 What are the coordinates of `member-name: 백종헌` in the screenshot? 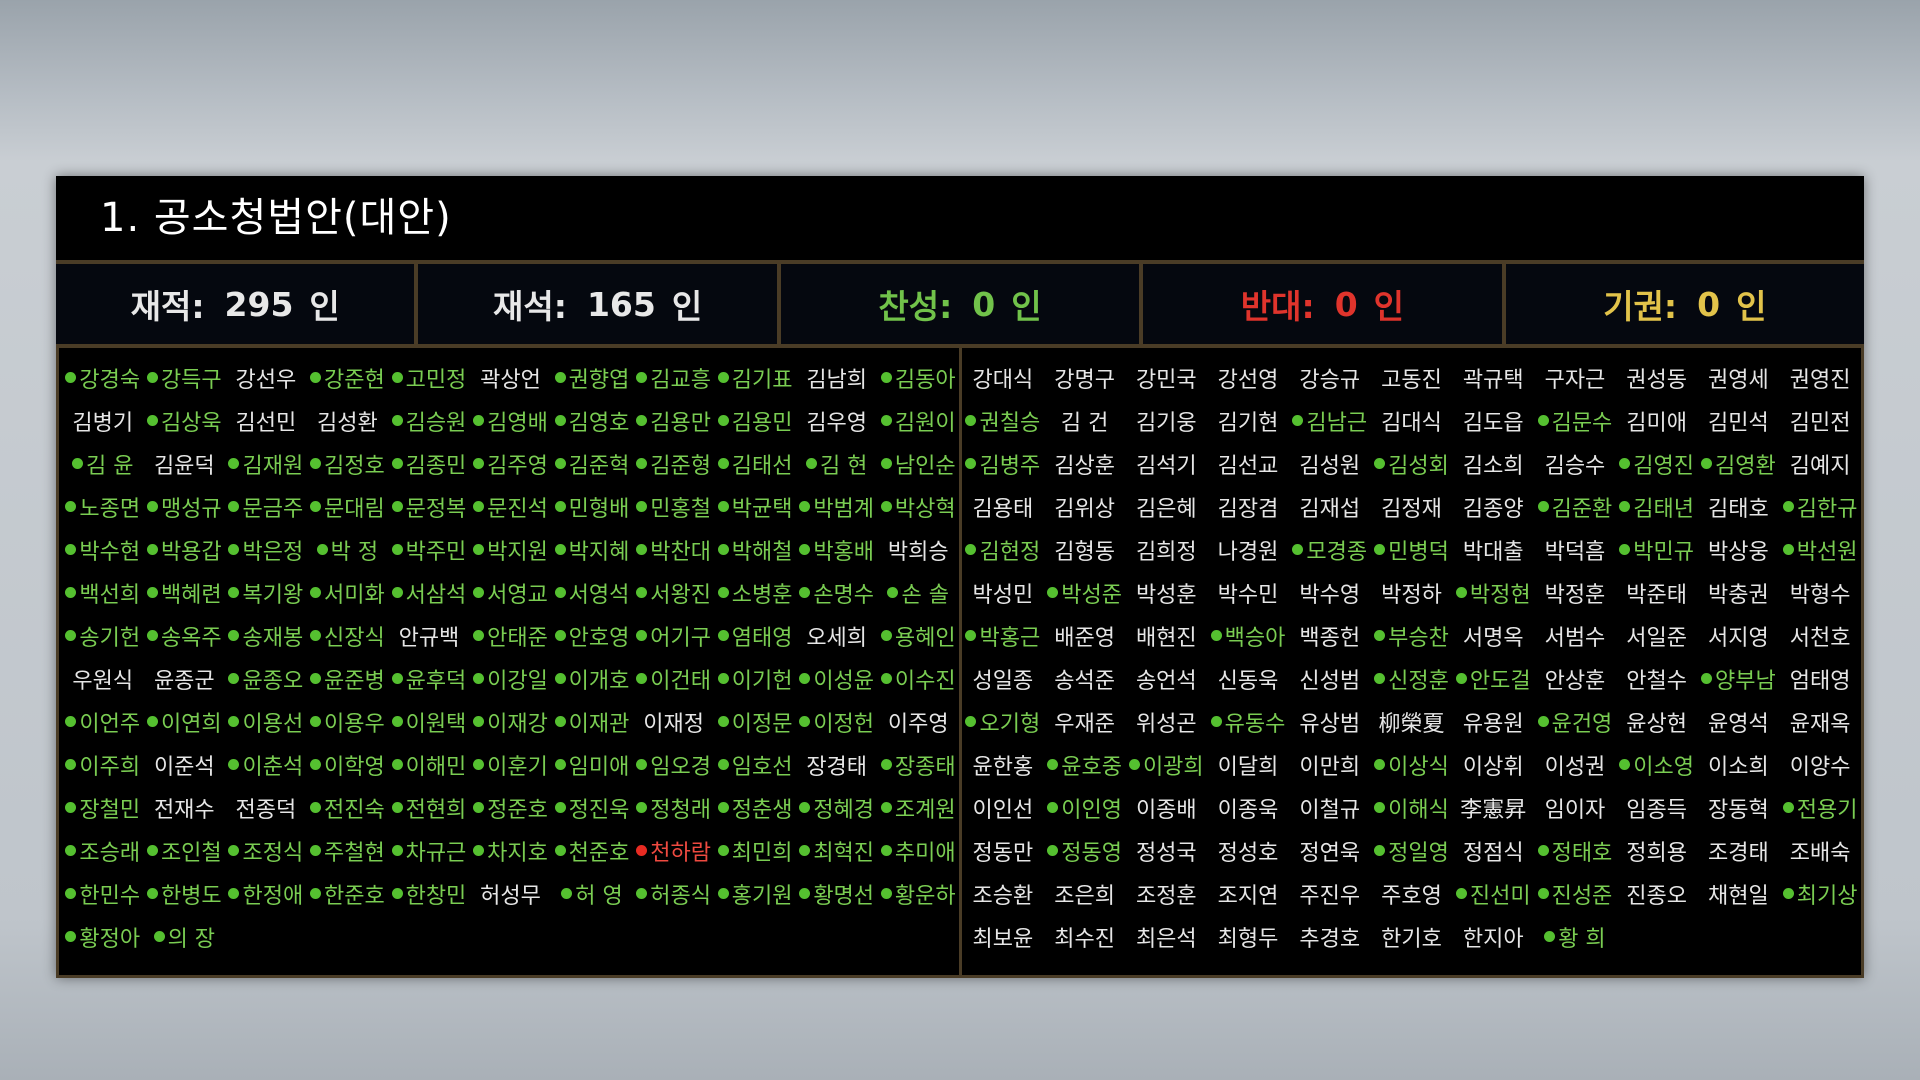 It's located at (1330, 638).